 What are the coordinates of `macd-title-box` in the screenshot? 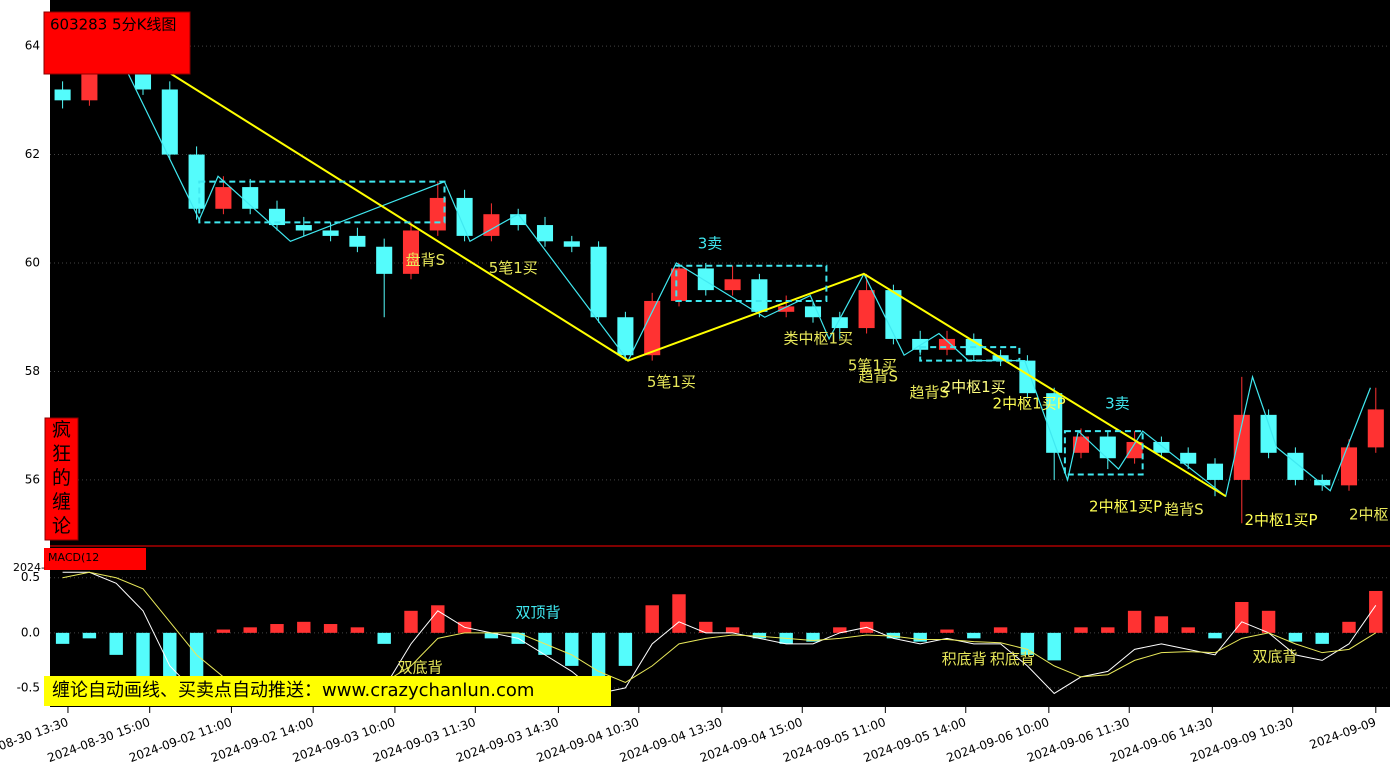 It's located at (95, 559).